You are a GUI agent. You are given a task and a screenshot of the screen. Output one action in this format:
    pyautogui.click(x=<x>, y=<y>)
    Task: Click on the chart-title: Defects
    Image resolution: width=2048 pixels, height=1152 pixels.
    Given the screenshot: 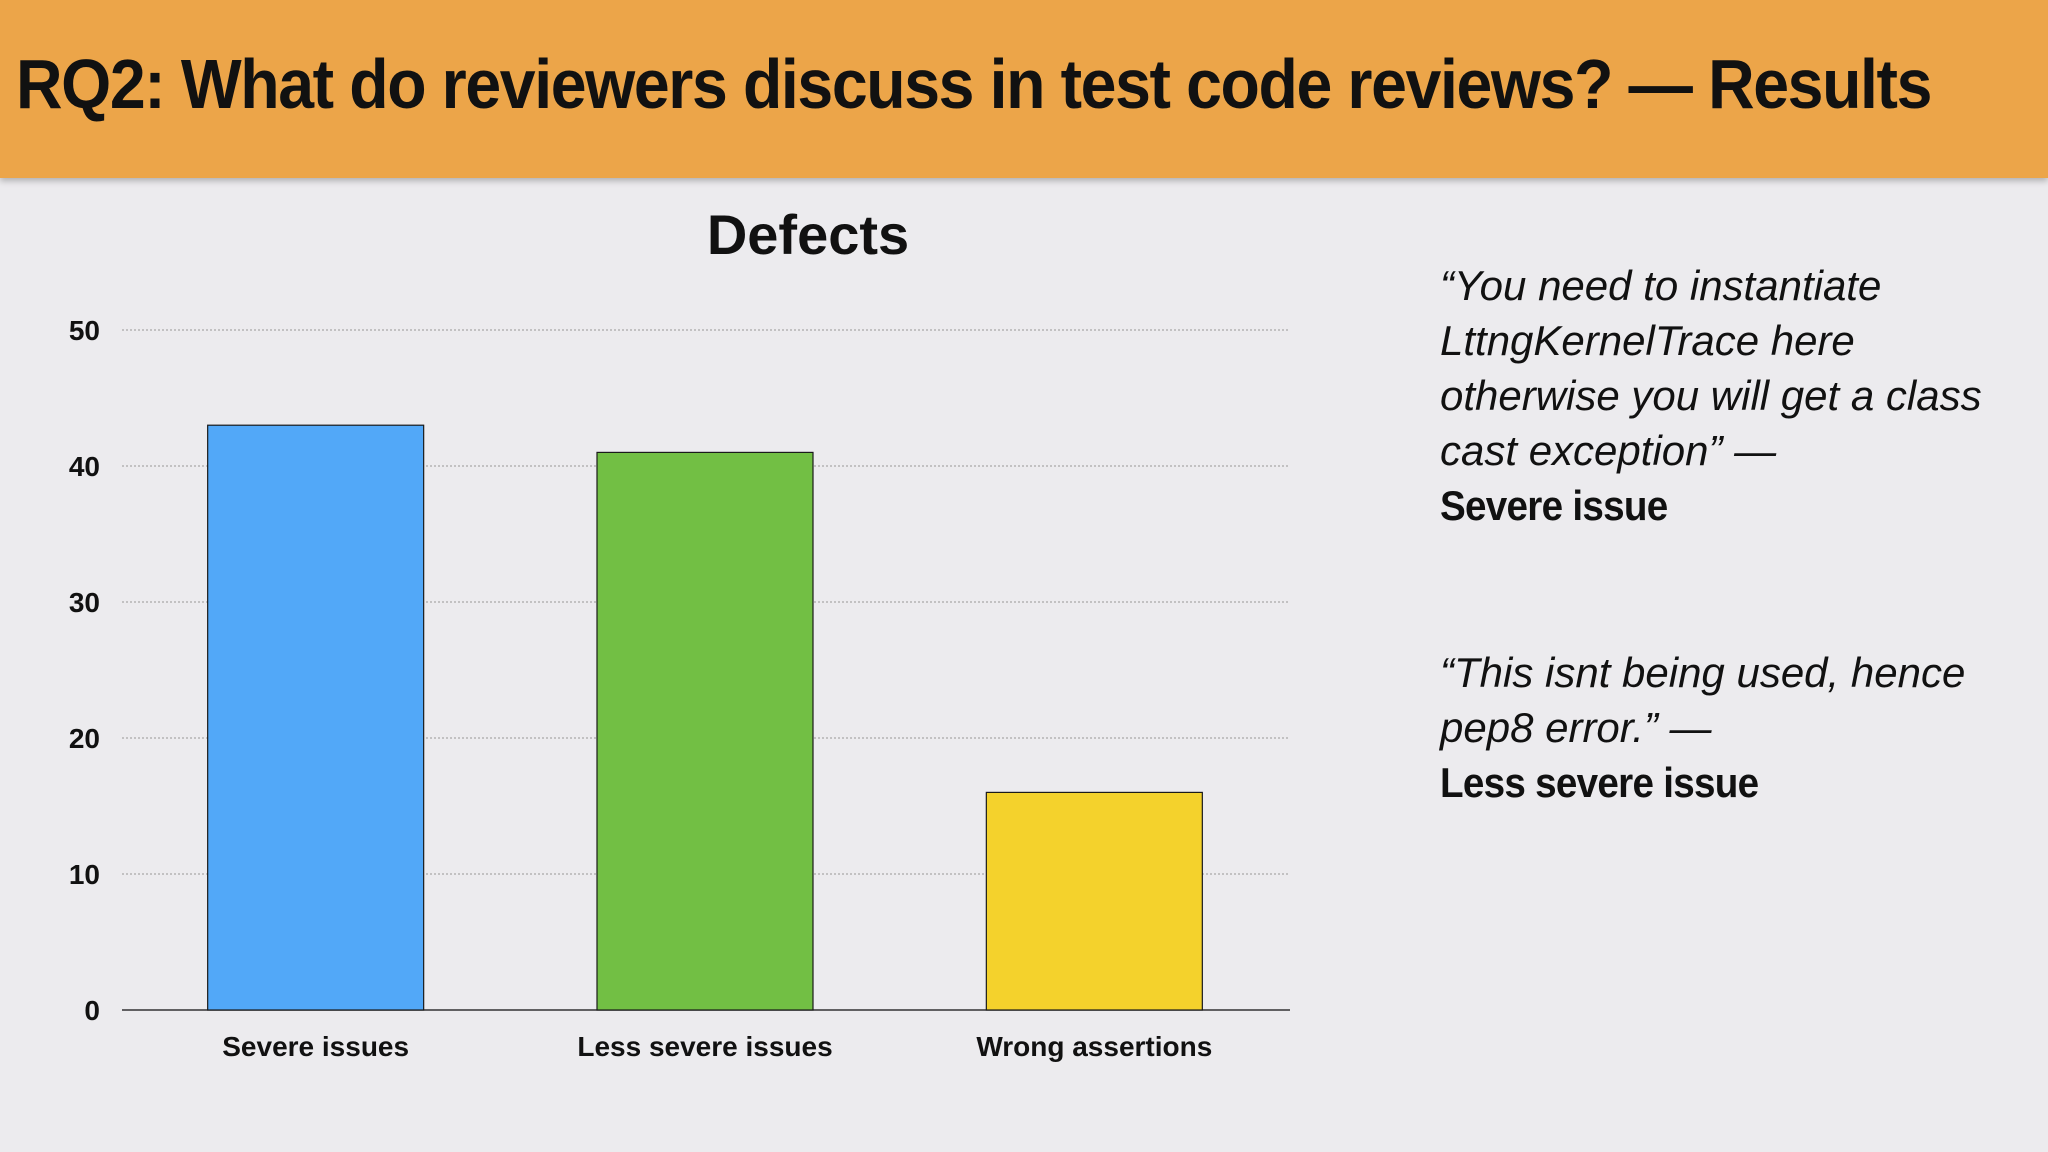 What is the action you would take?
    pyautogui.click(x=808, y=234)
    